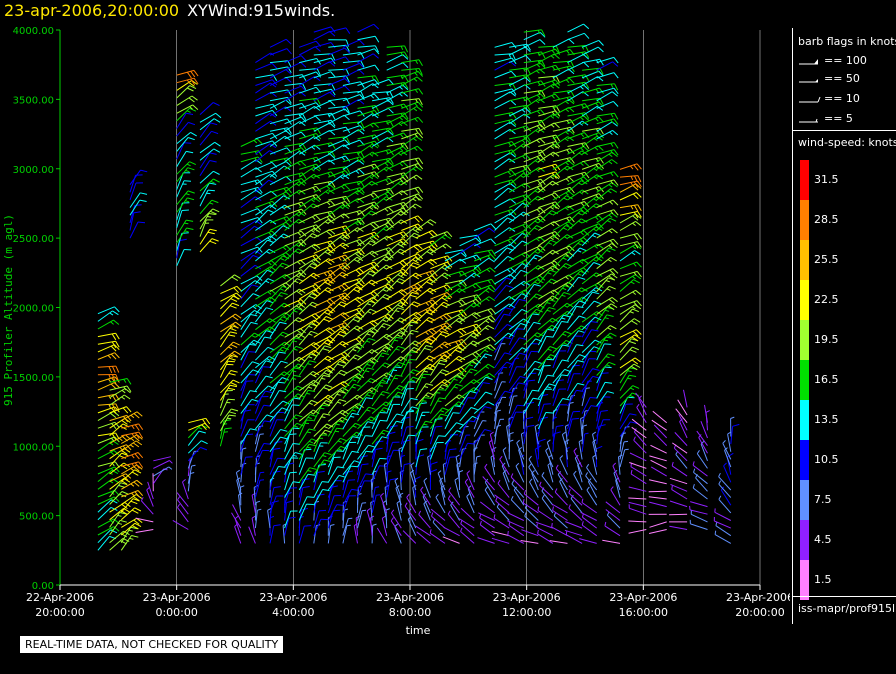 Image resolution: width=896 pixels, height=674 pixels. What do you see at coordinates (261, 10) in the screenshot?
I see `title-name: XYWind:915winds.` at bounding box center [261, 10].